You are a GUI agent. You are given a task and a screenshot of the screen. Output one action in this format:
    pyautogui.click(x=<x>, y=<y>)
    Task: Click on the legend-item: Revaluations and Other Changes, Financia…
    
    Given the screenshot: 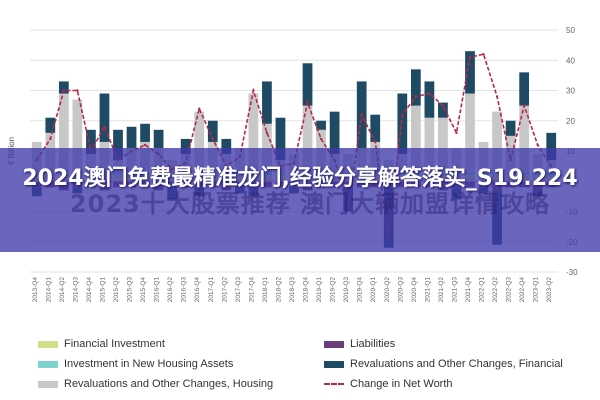 What is the action you would take?
    pyautogui.click(x=443, y=364)
    